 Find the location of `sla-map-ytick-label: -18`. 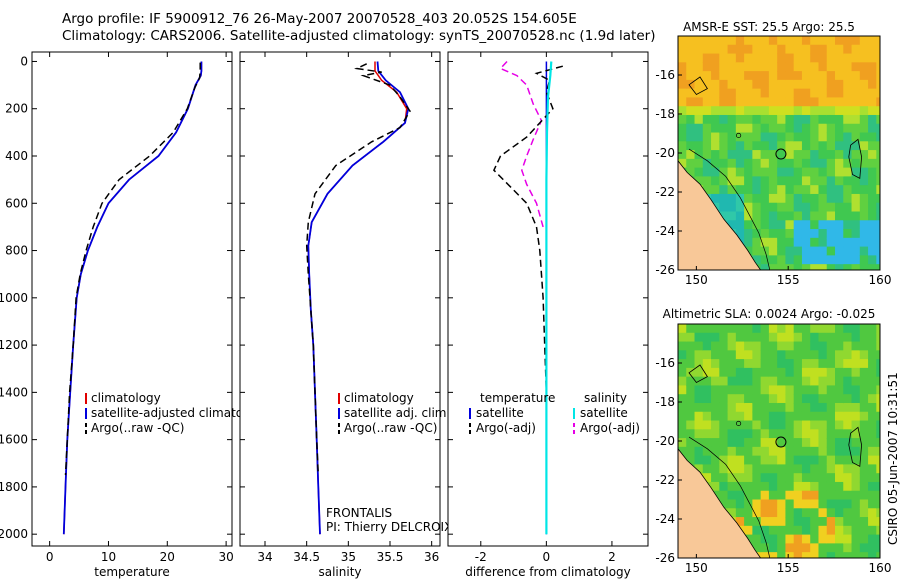

sla-map-ytick-label: -18 is located at coordinates (665, 402).